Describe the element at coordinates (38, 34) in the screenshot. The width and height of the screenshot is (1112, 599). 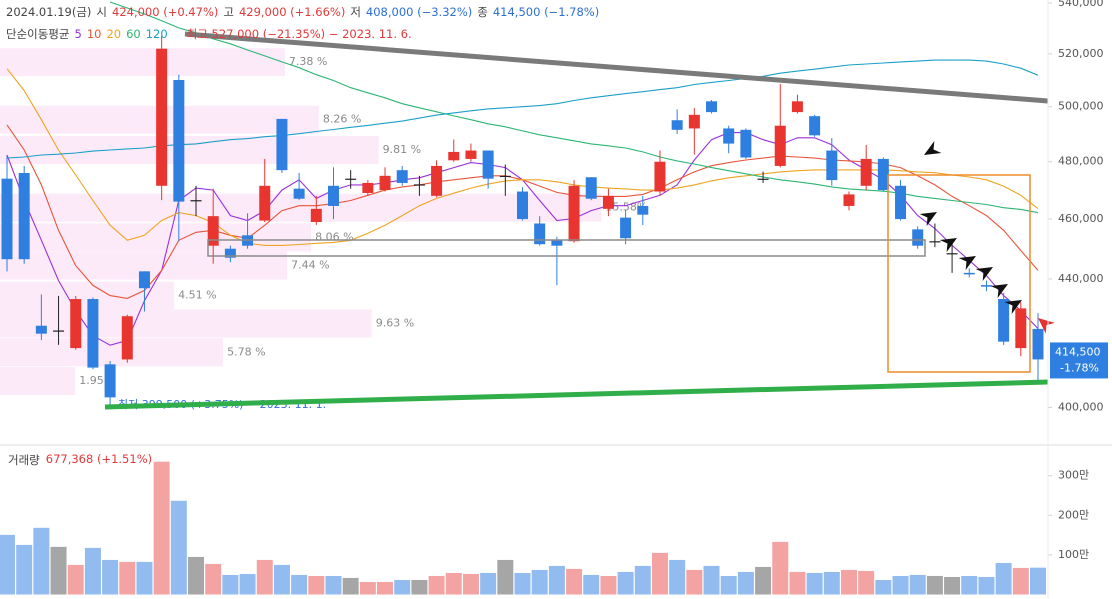
I see `legend-title: 단순이동평균` at that location.